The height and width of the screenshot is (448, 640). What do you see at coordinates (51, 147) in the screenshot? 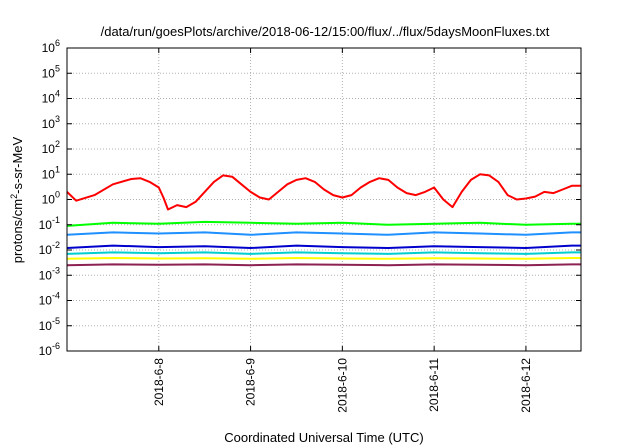
I see `y-tick-label: 10²` at bounding box center [51, 147].